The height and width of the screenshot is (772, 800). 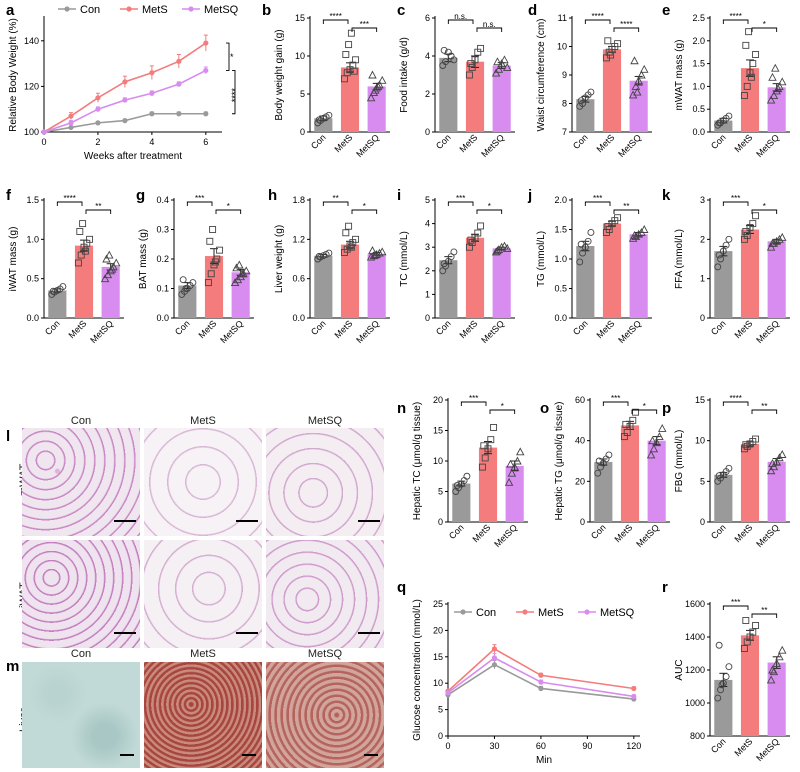 What do you see at coordinates (335, 16) in the screenshot?
I see `significance-label: ****` at bounding box center [335, 16].